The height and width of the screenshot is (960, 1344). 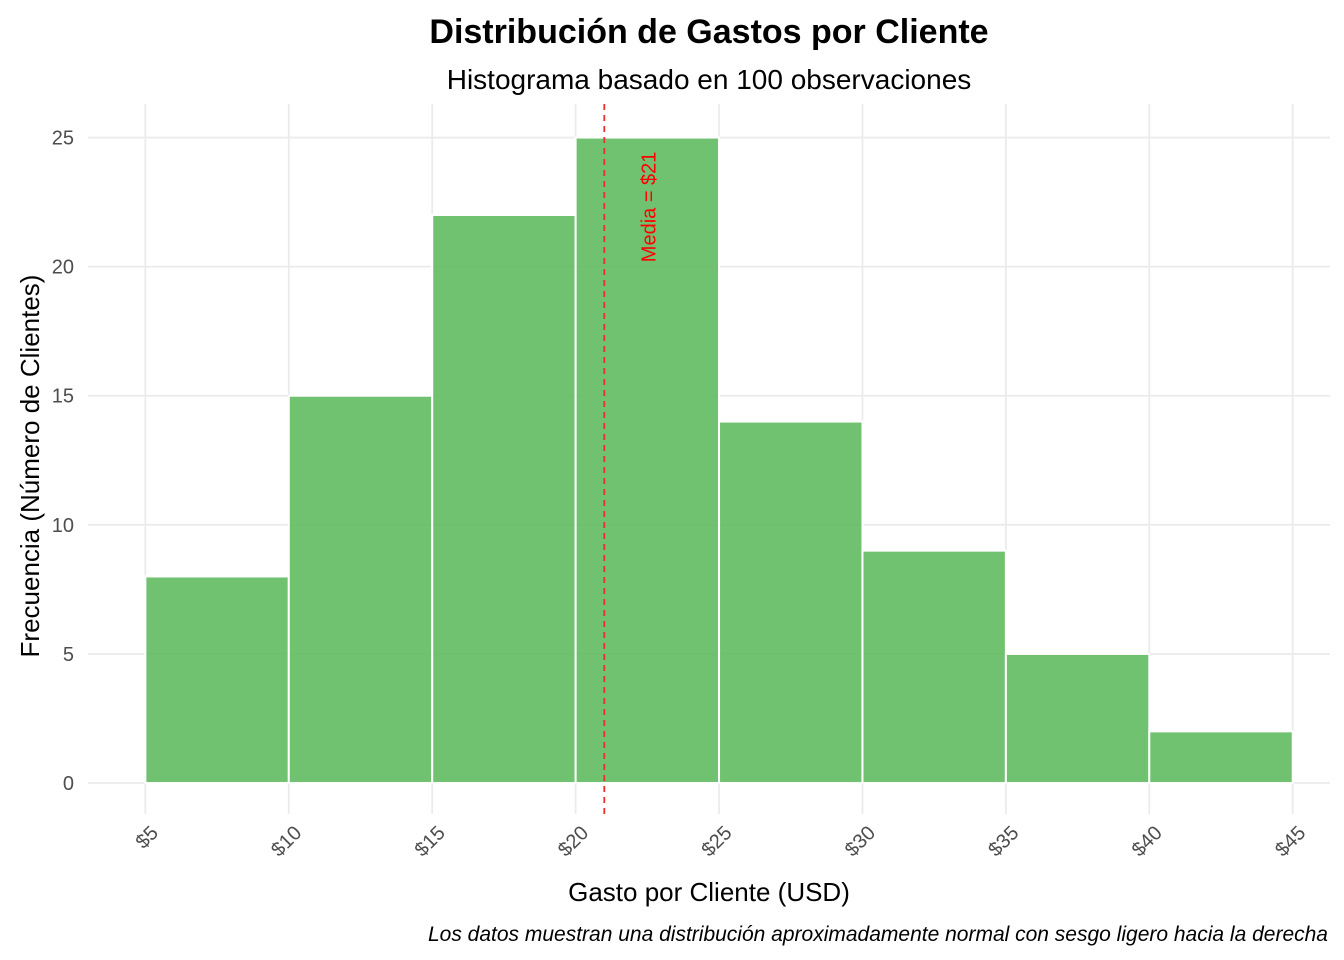 What do you see at coordinates (1147, 841) in the screenshot?
I see `x-tick-label: $40` at bounding box center [1147, 841].